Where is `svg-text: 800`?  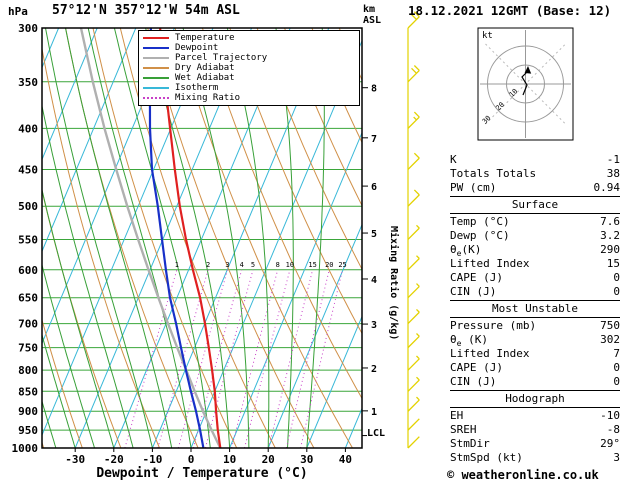 svg-text: 800 is located at coordinates (28, 370).